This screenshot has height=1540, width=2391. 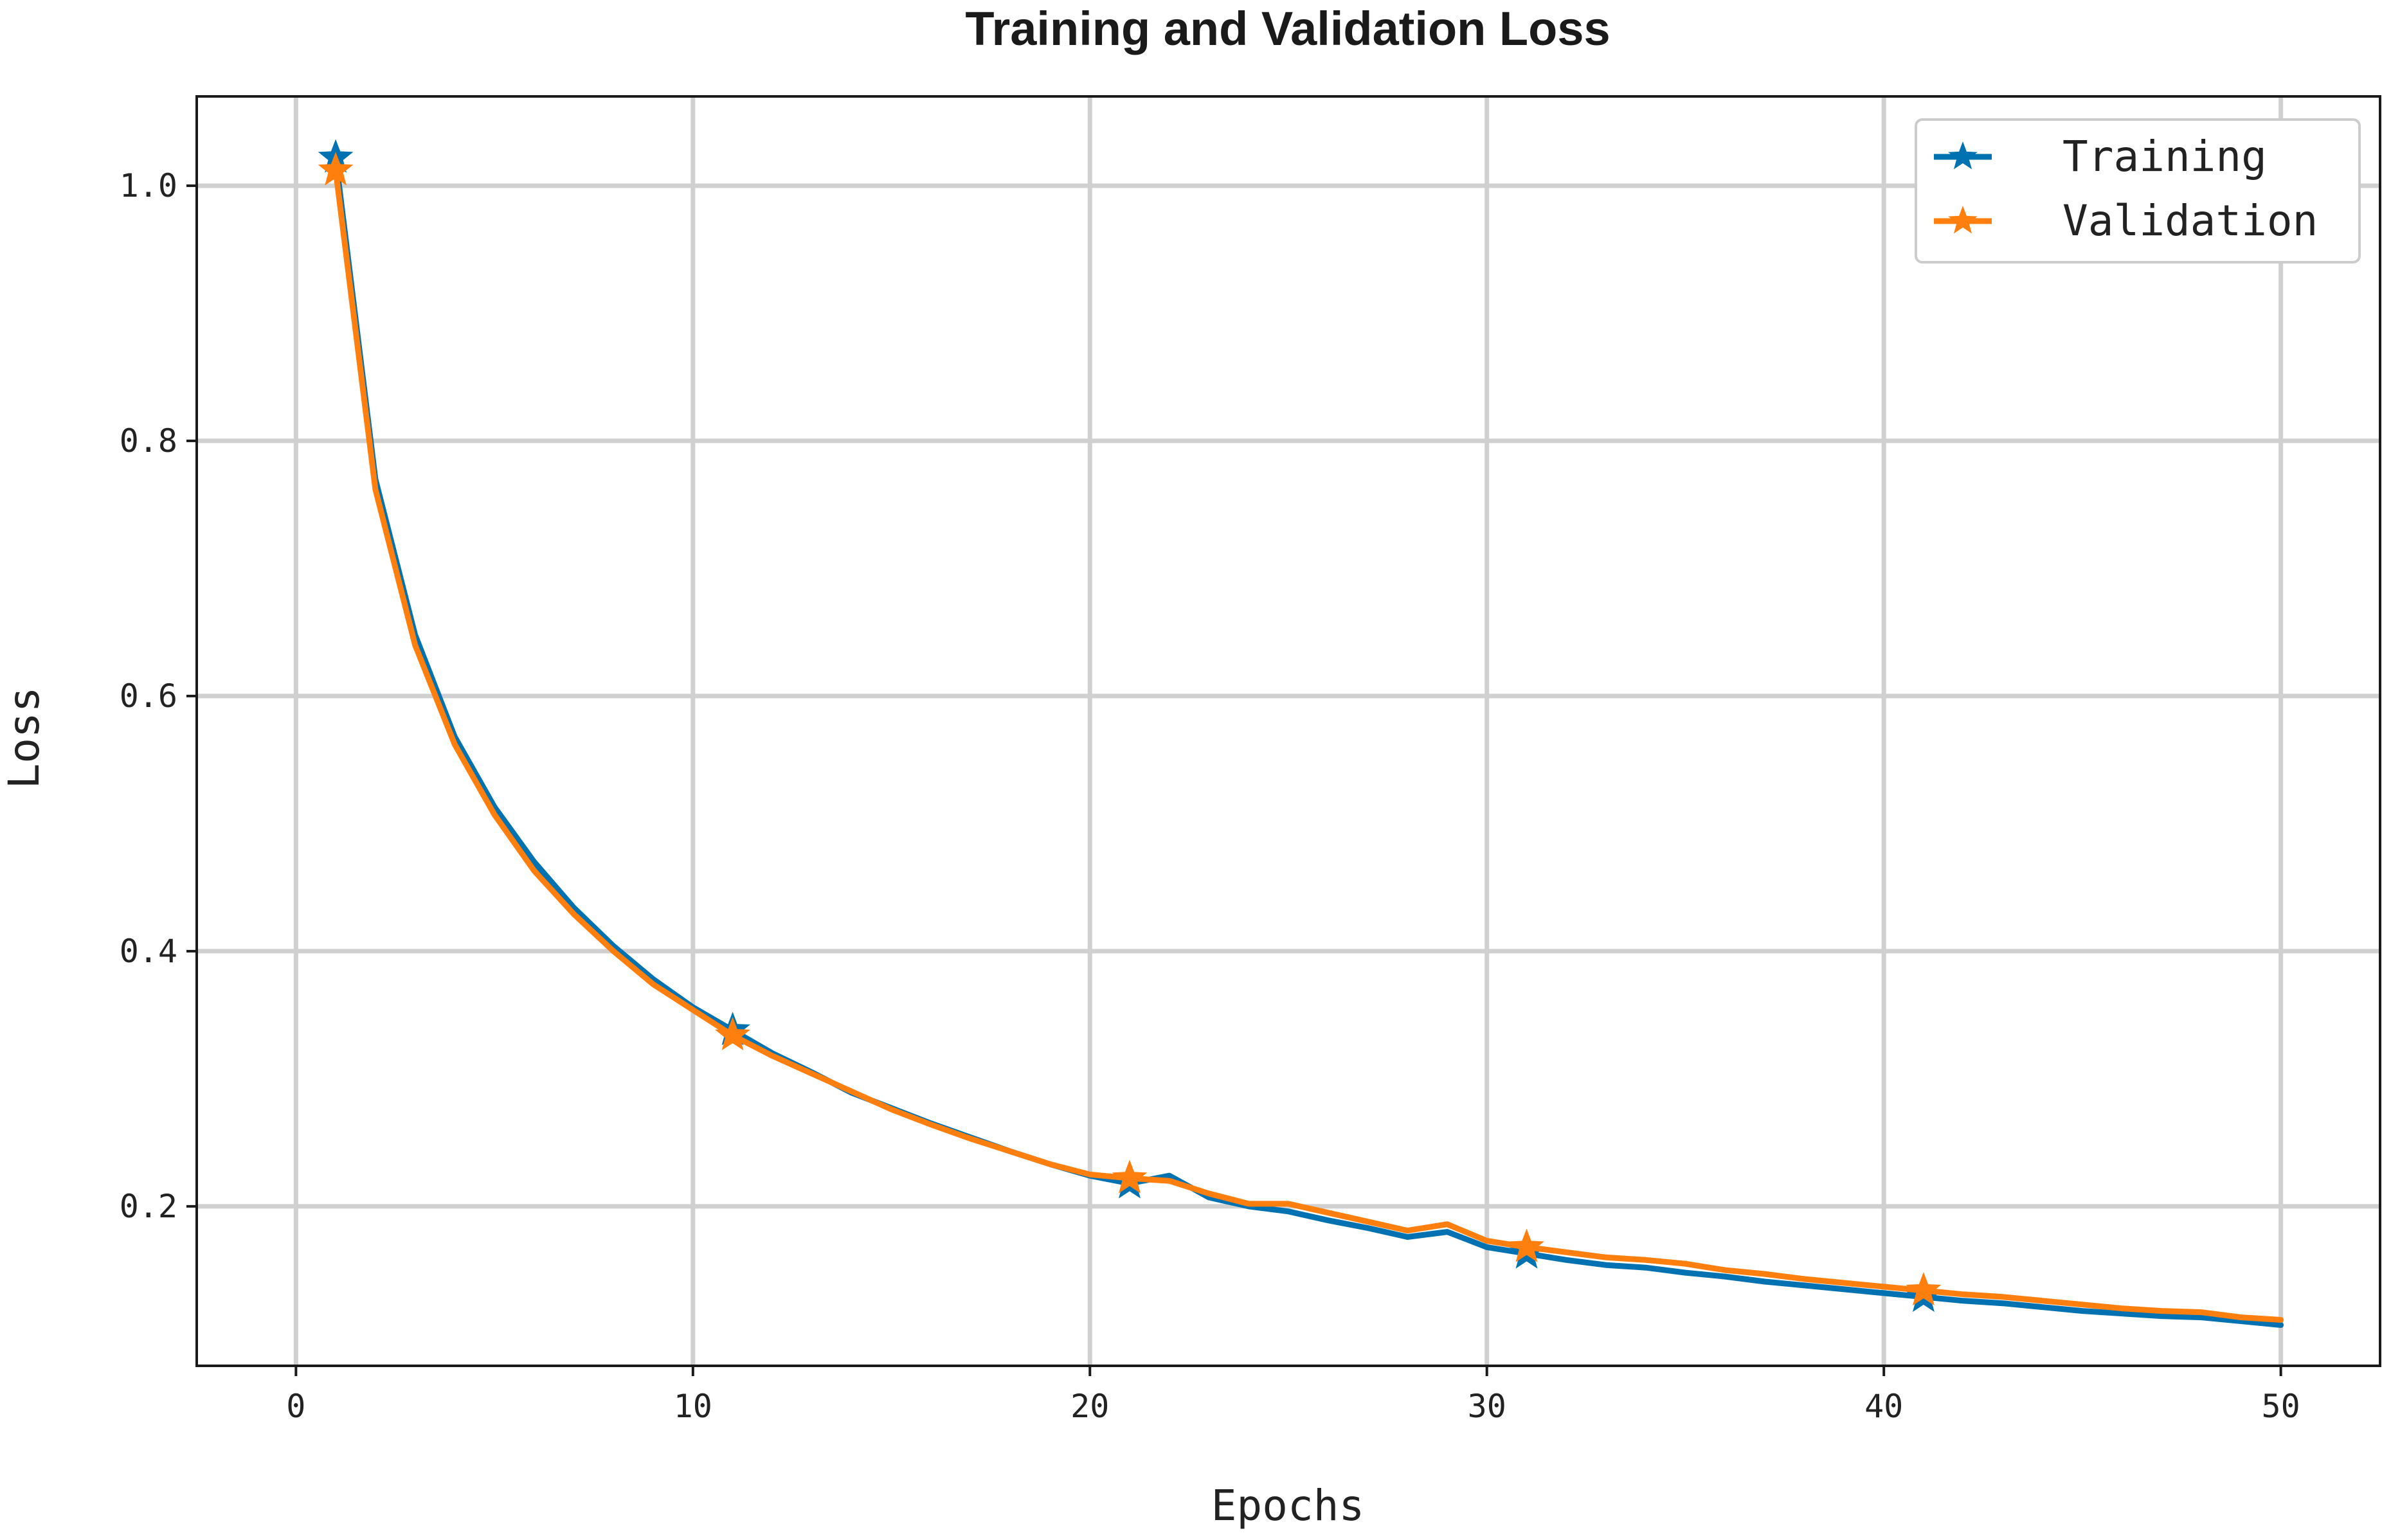 What do you see at coordinates (148, 1206) in the screenshot?
I see `y-tick-label: 0.2` at bounding box center [148, 1206].